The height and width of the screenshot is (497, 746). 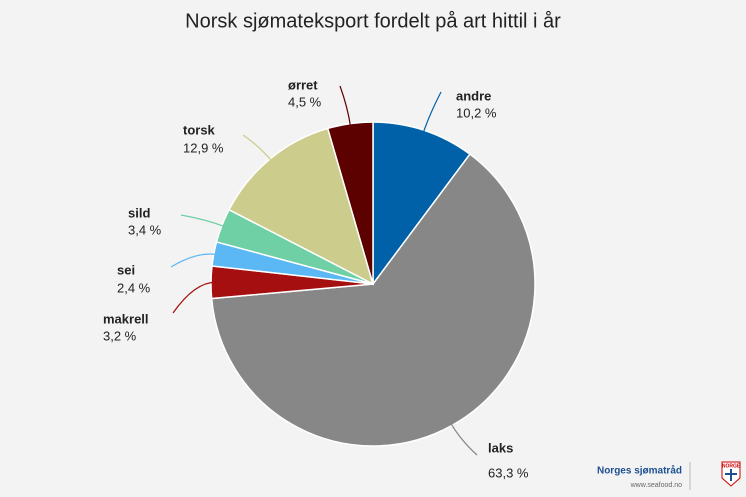 I want to click on value-label: 2,4 %, so click(x=134, y=287).